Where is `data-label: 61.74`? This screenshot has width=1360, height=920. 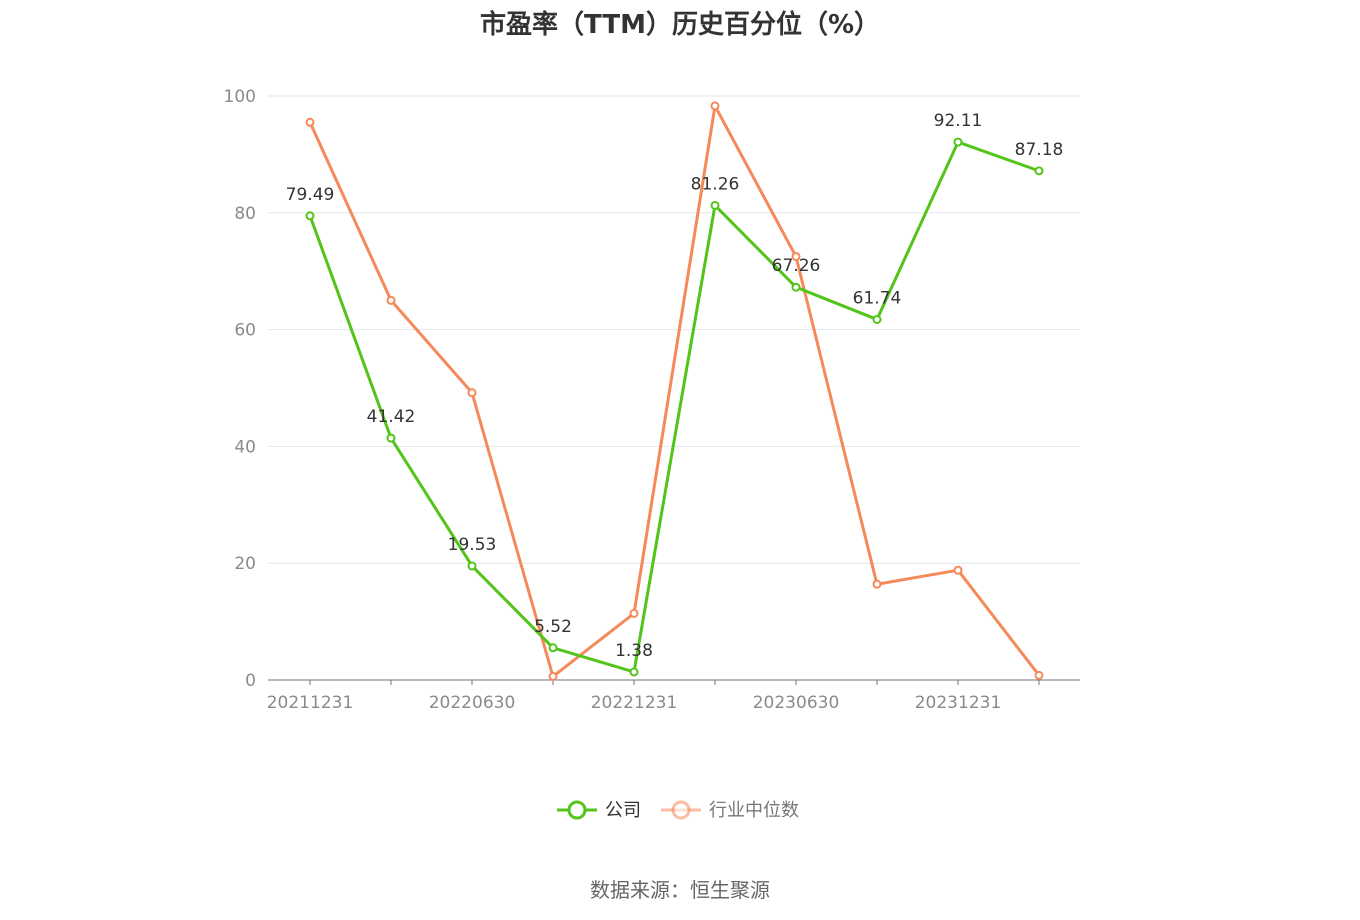 data-label: 61.74 is located at coordinates (877, 298).